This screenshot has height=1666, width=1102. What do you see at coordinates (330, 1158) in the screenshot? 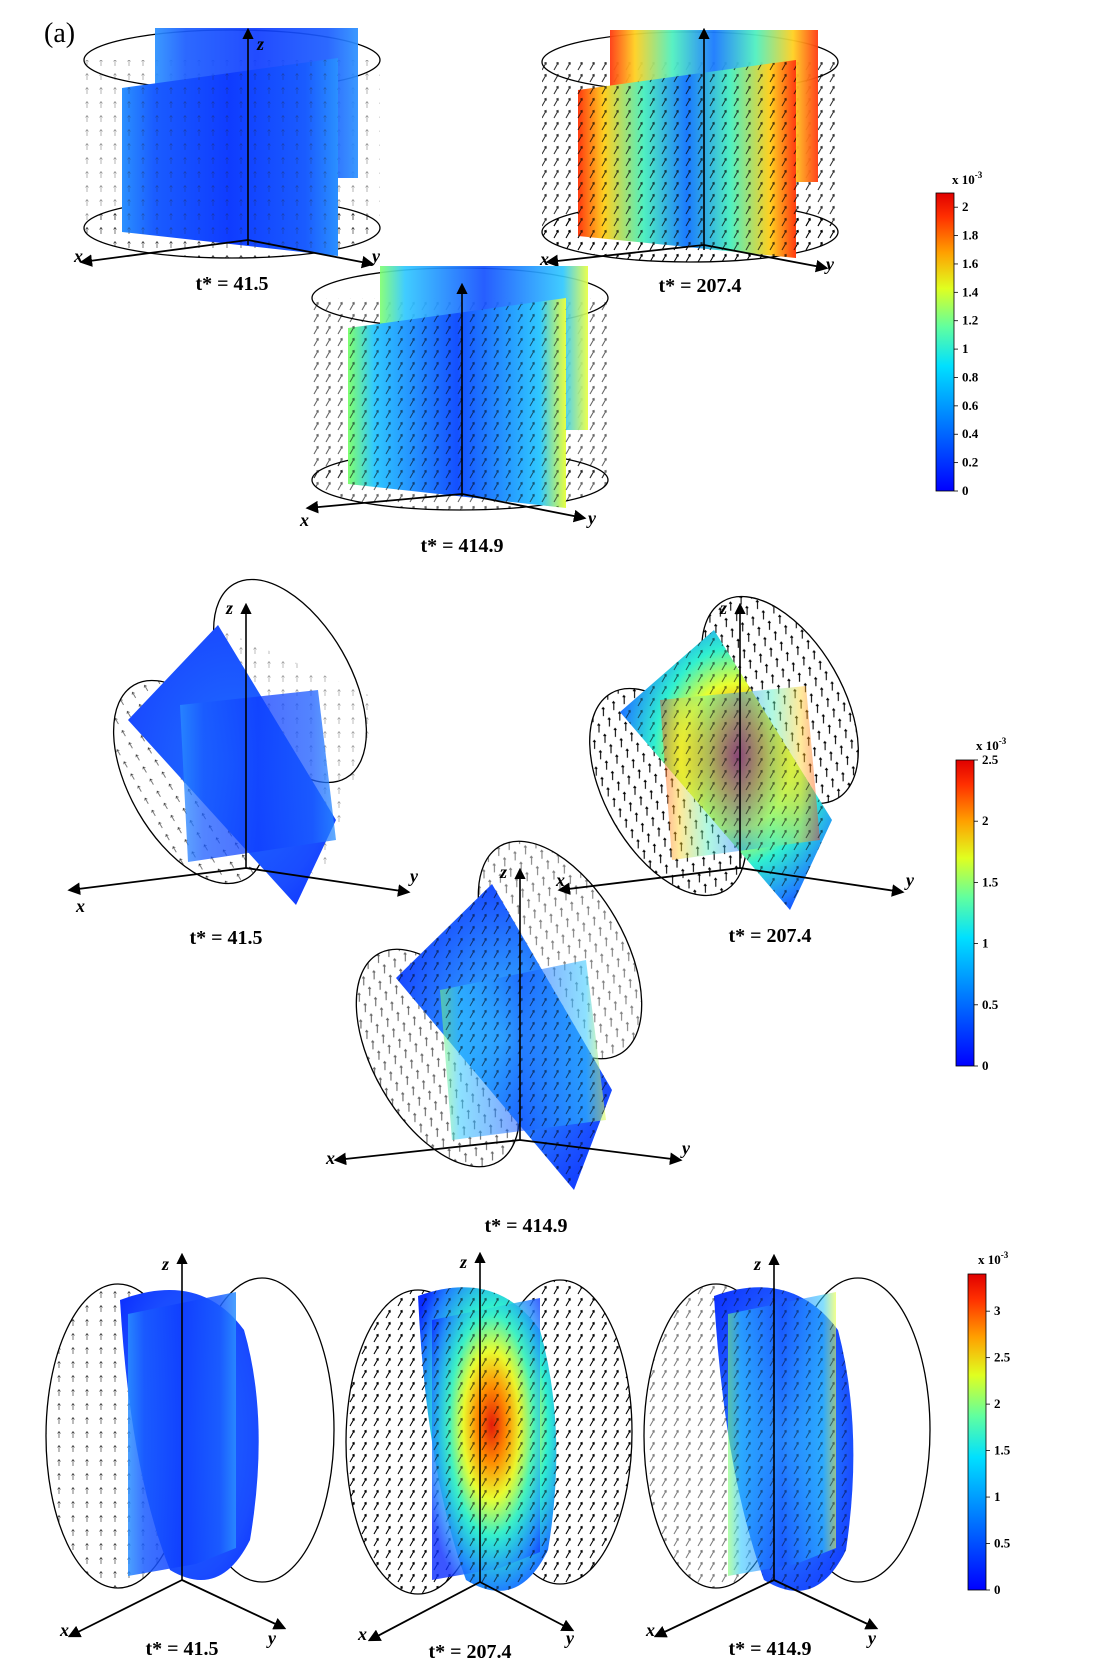
I see `axis-x-6: x` at bounding box center [330, 1158].